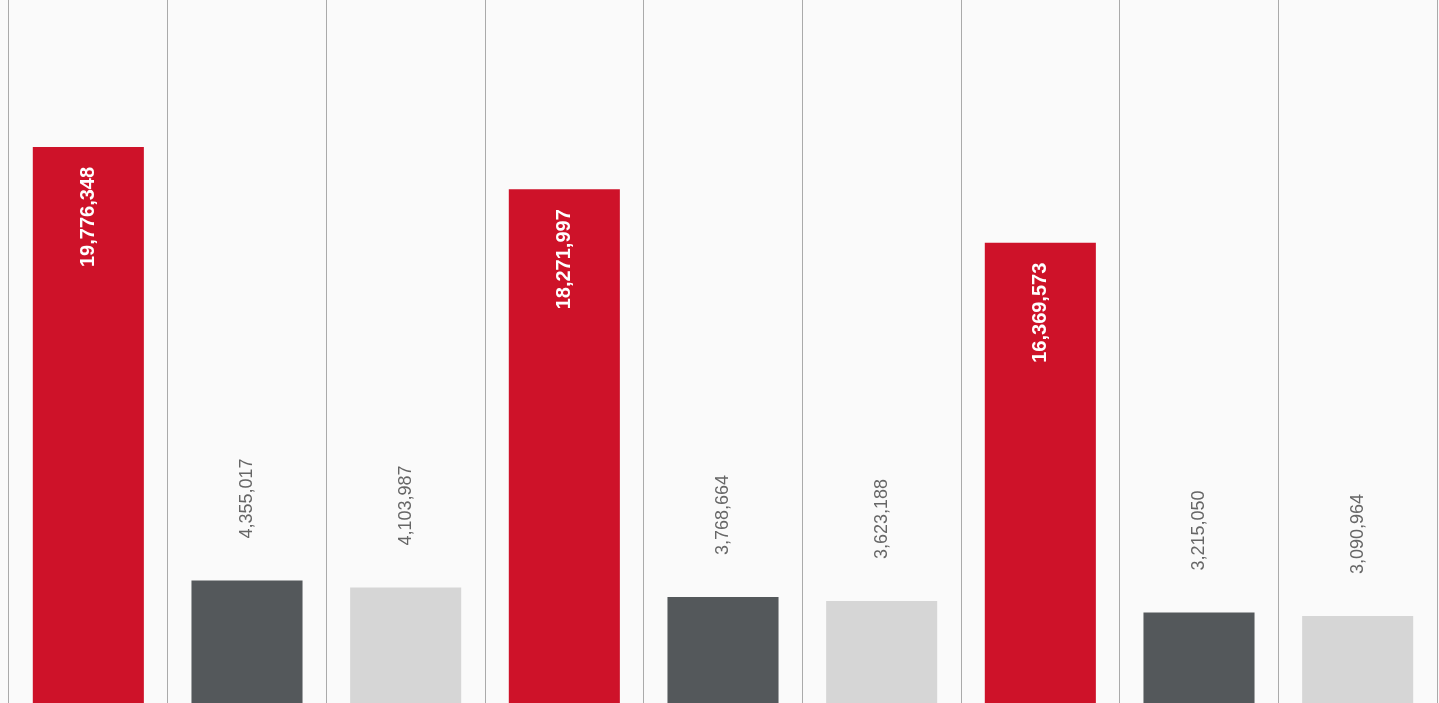 Image resolution: width=1439 pixels, height=703 pixels. Describe the element at coordinates (1356, 534) in the screenshot. I see `data-label: 3,090,964` at that location.